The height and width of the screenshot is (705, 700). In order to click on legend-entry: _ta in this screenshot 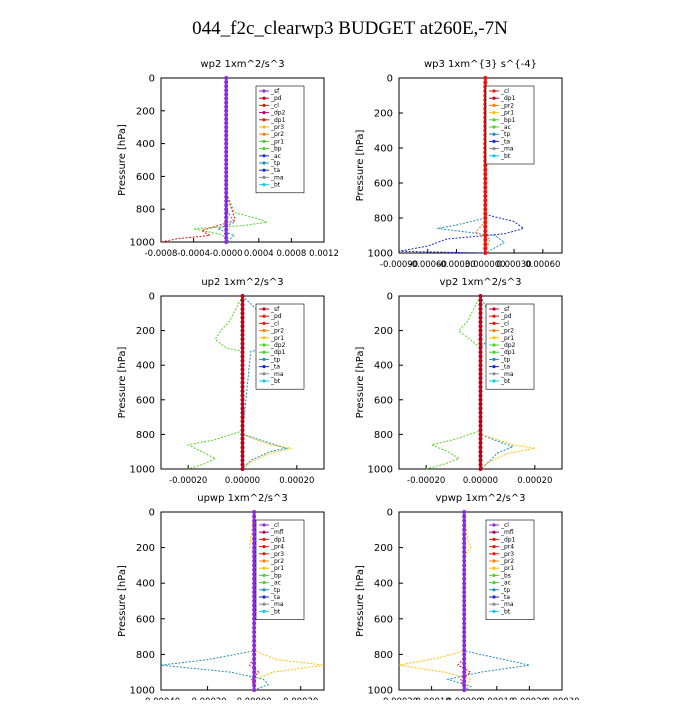, I will do `click(275, 170)`.